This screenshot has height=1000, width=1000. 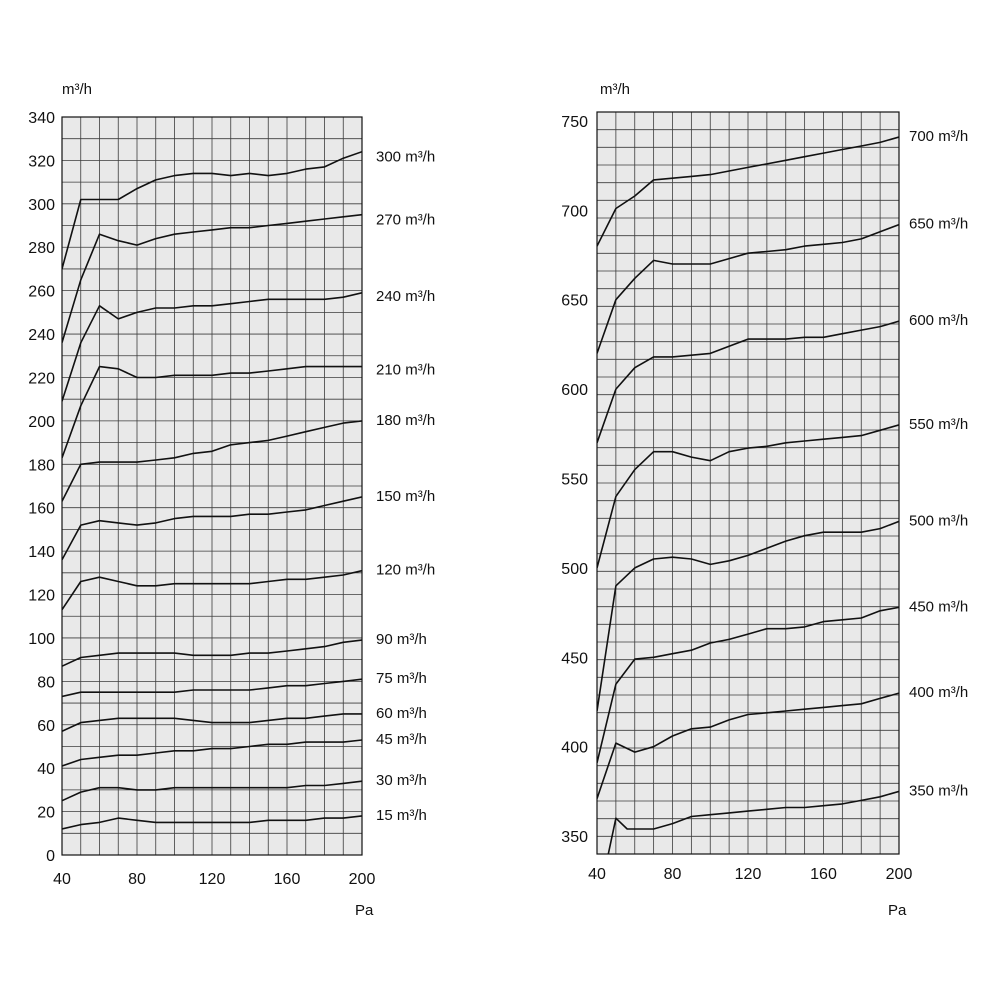 I want to click on y-tick-label: 40, so click(x=46, y=769).